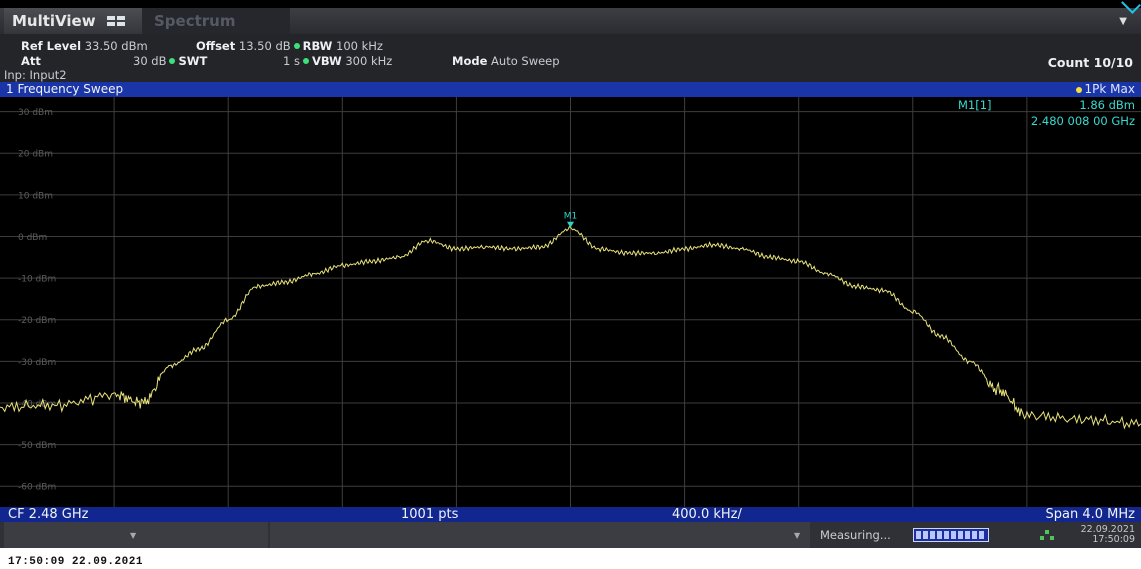  What do you see at coordinates (216, 21) in the screenshot?
I see `tab-spectrum: Spectrum` at bounding box center [216, 21].